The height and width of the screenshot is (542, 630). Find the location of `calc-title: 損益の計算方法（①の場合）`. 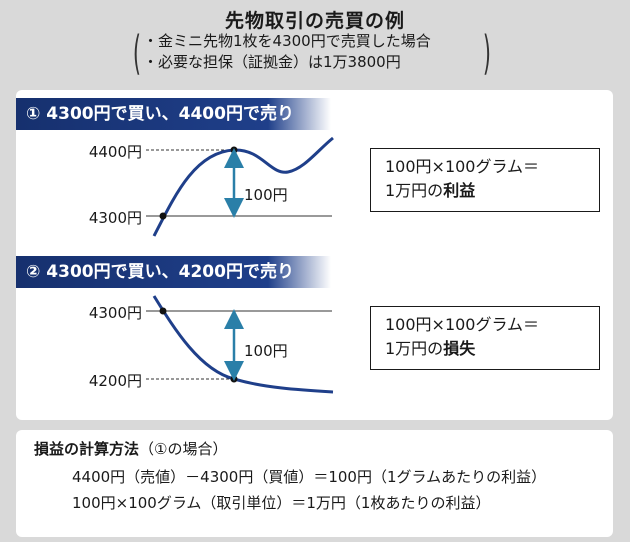

calc-title: 損益の計算方法（①の場合） is located at coordinates (130, 448).